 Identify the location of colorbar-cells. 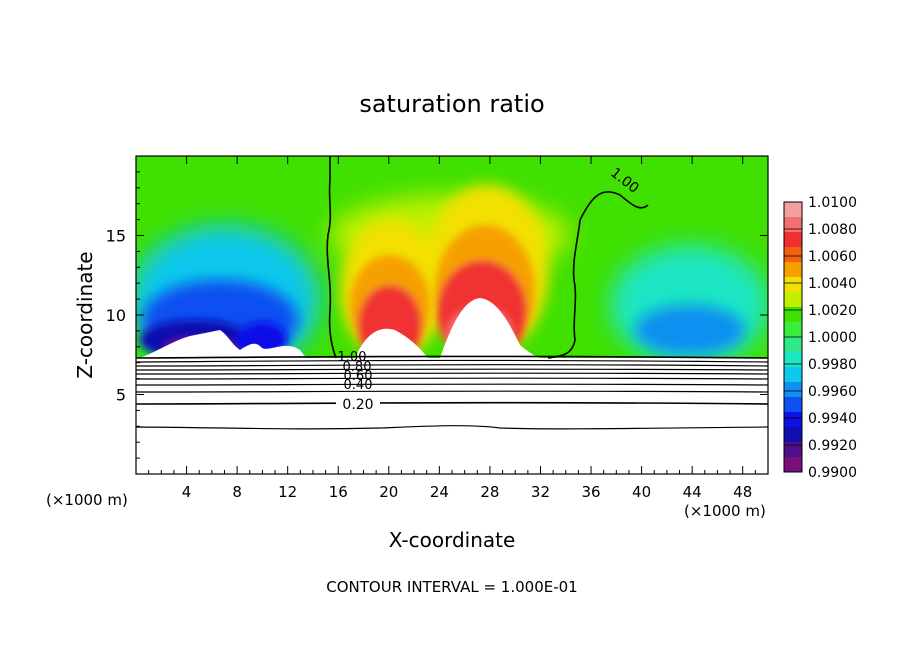
(793, 337).